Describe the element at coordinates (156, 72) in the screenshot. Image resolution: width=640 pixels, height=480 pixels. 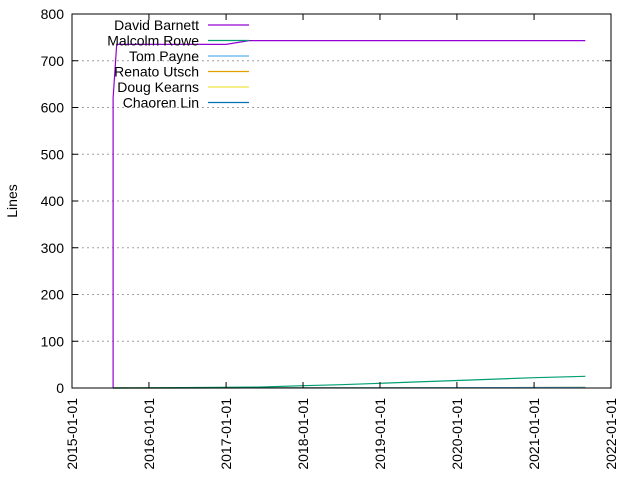
I see `legend-label: Renato Utsch` at that location.